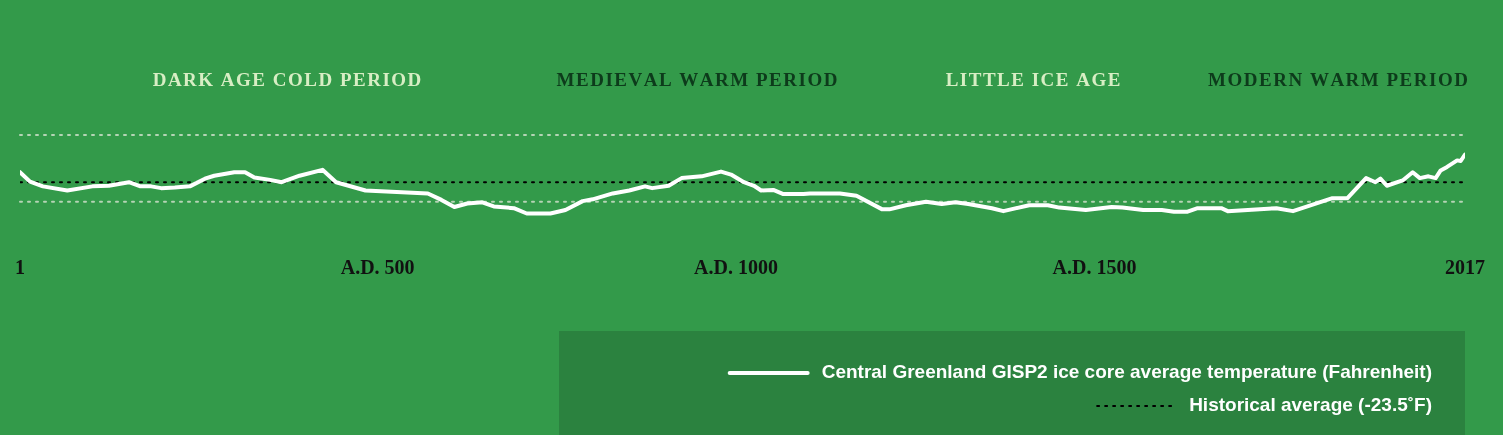 This screenshot has width=1503, height=435. Describe the element at coordinates (1033, 79) in the screenshot. I see `text: LITTLE ICE AGE` at that location.